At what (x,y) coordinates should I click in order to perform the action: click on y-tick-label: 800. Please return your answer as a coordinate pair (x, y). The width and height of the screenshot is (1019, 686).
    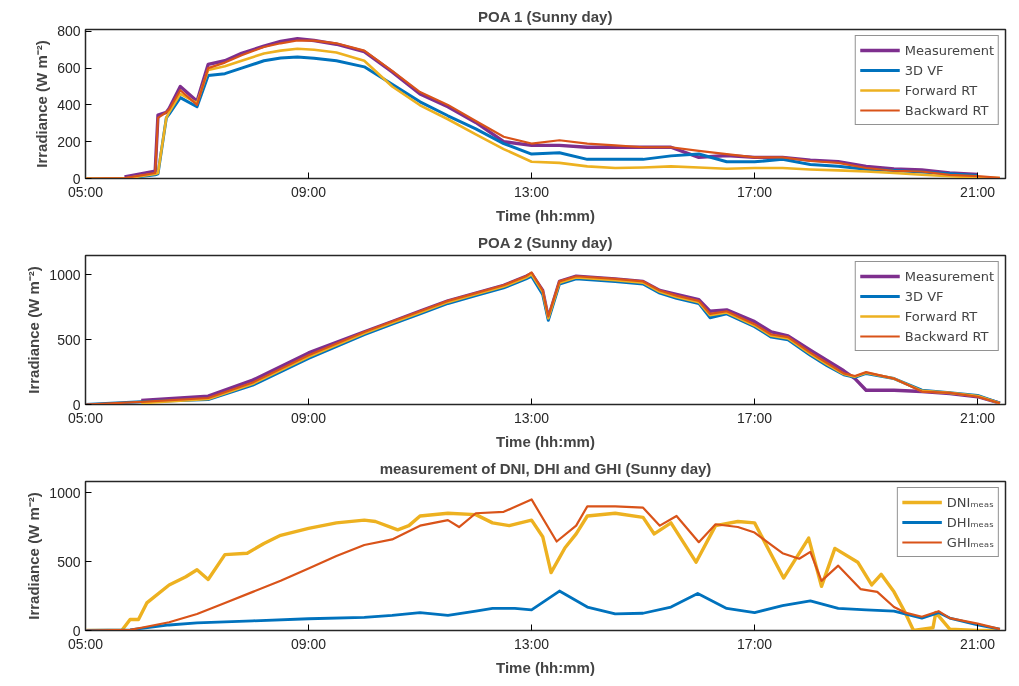
    Looking at the image, I should click on (69, 31).